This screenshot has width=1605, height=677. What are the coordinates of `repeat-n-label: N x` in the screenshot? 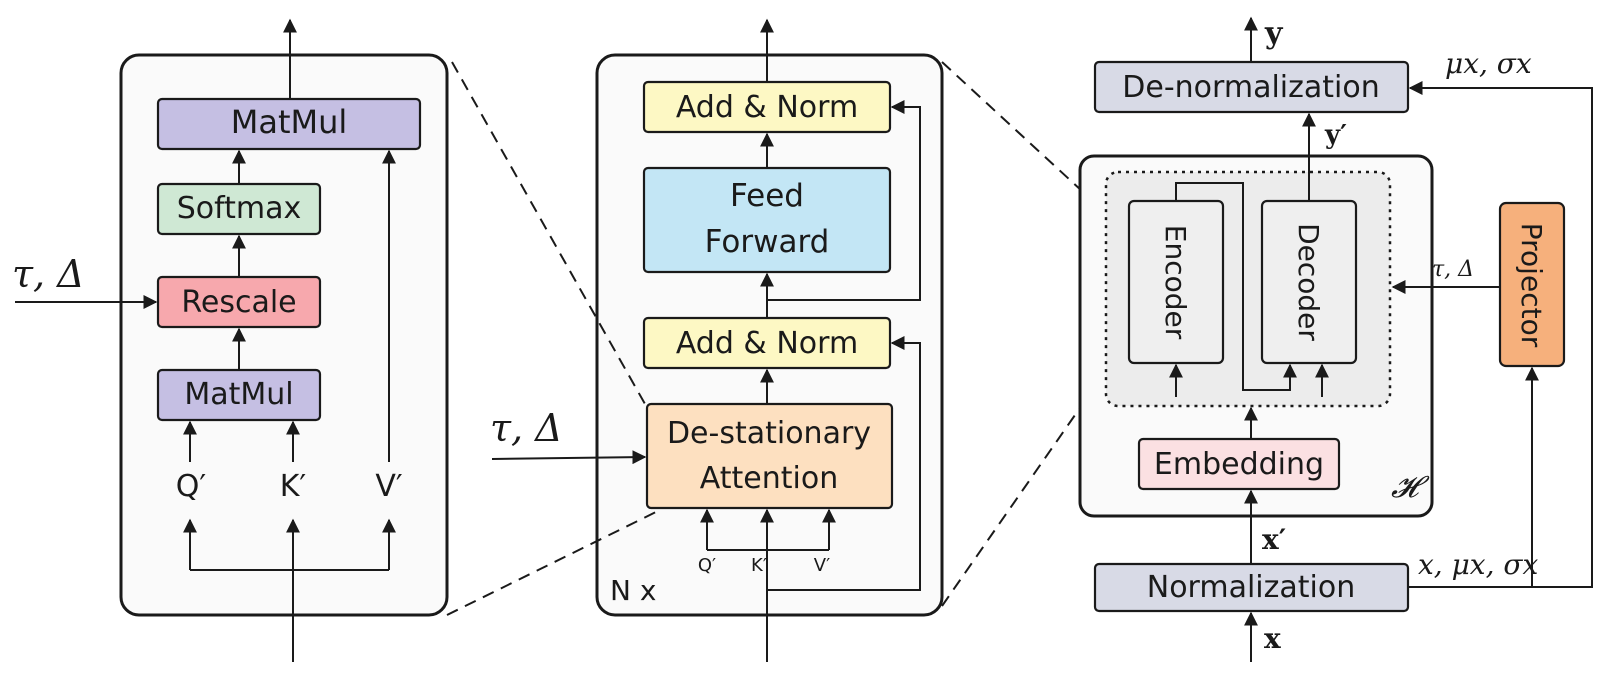 It's located at (633, 590).